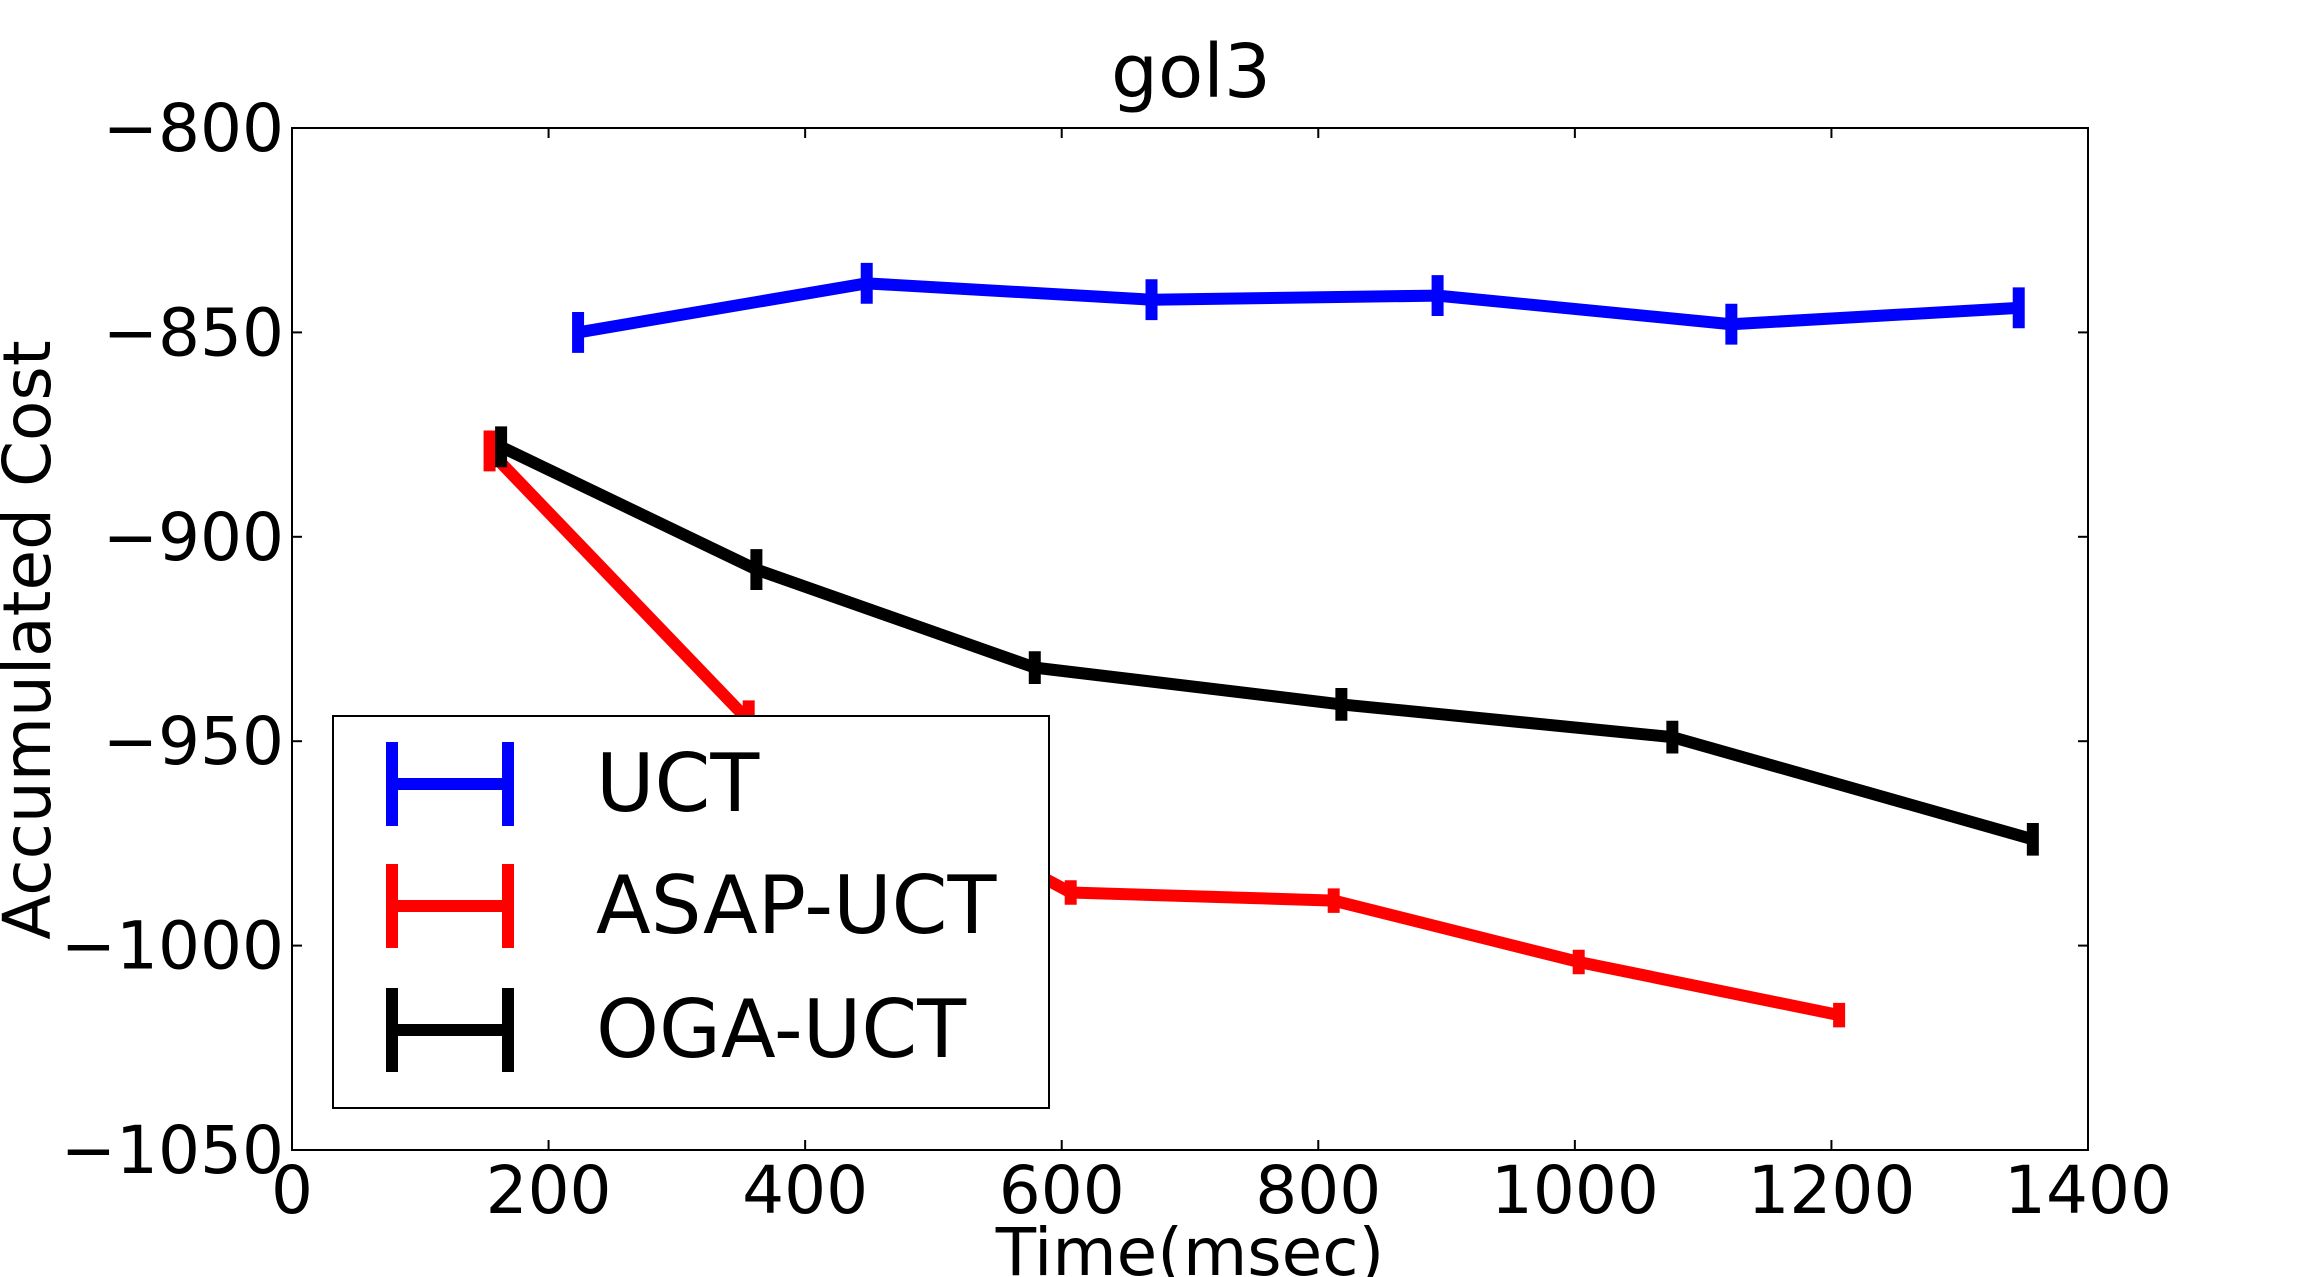 This screenshot has height=1277, width=2318. What do you see at coordinates (1190, 1245) in the screenshot?
I see `x-axis-label: Time(msec)` at bounding box center [1190, 1245].